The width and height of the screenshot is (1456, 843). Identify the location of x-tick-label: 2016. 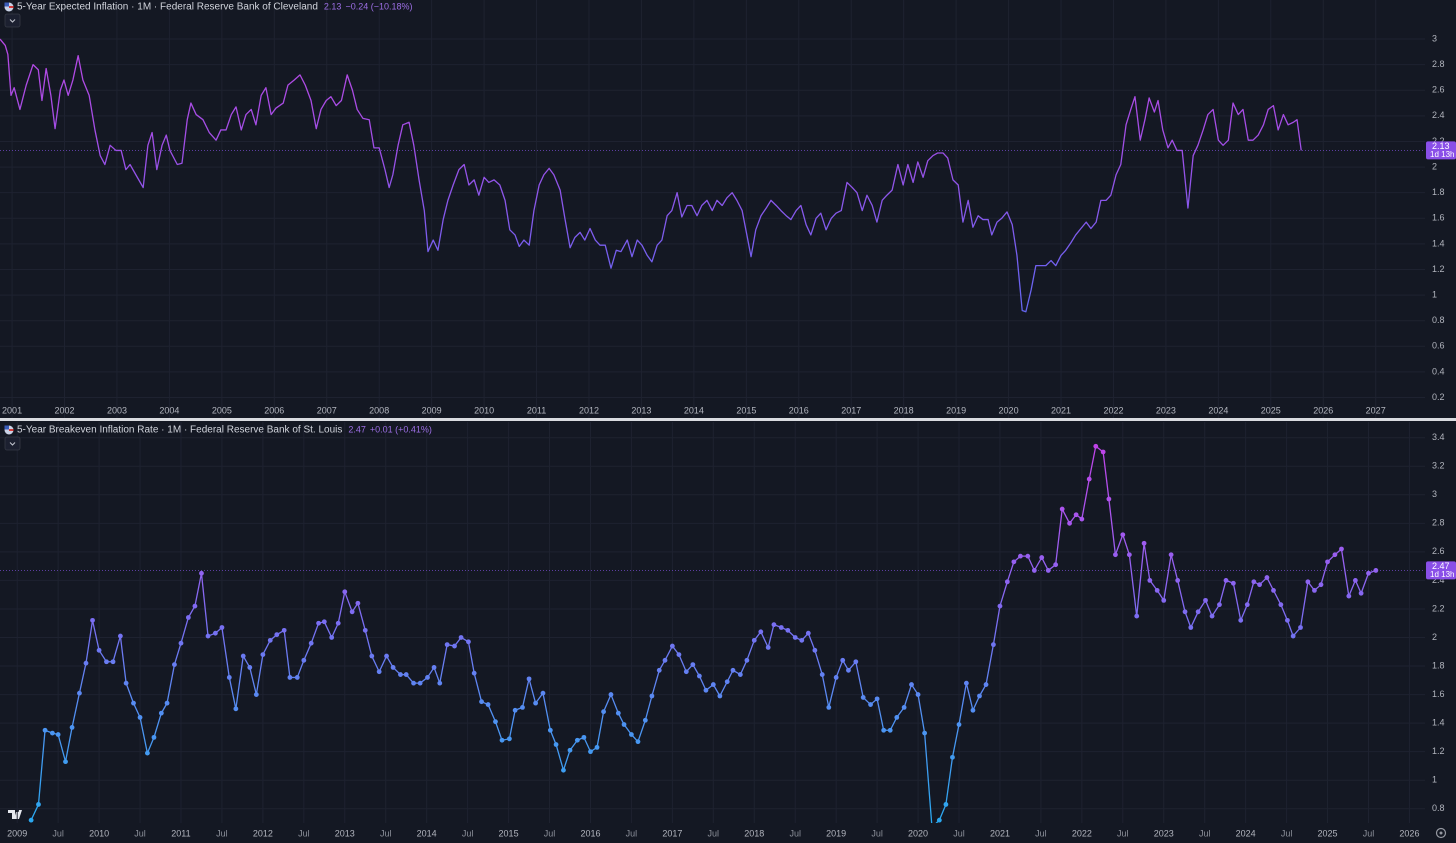
(799, 410).